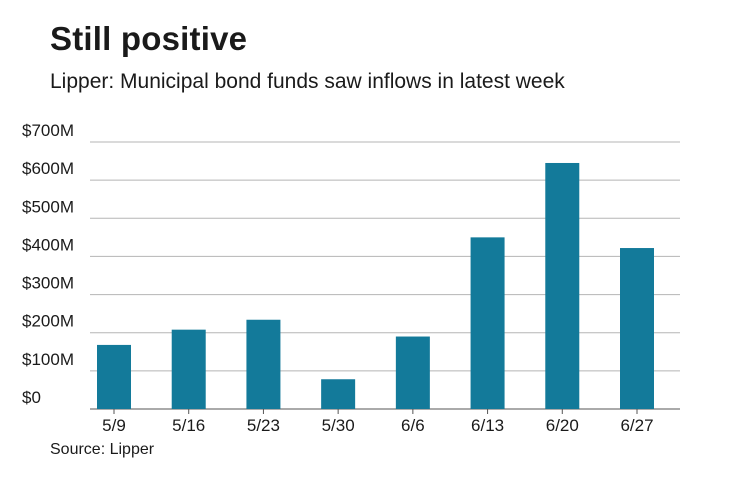 This screenshot has width=740, height=482. What do you see at coordinates (263, 425) in the screenshot?
I see `x-tick-label: 5/23` at bounding box center [263, 425].